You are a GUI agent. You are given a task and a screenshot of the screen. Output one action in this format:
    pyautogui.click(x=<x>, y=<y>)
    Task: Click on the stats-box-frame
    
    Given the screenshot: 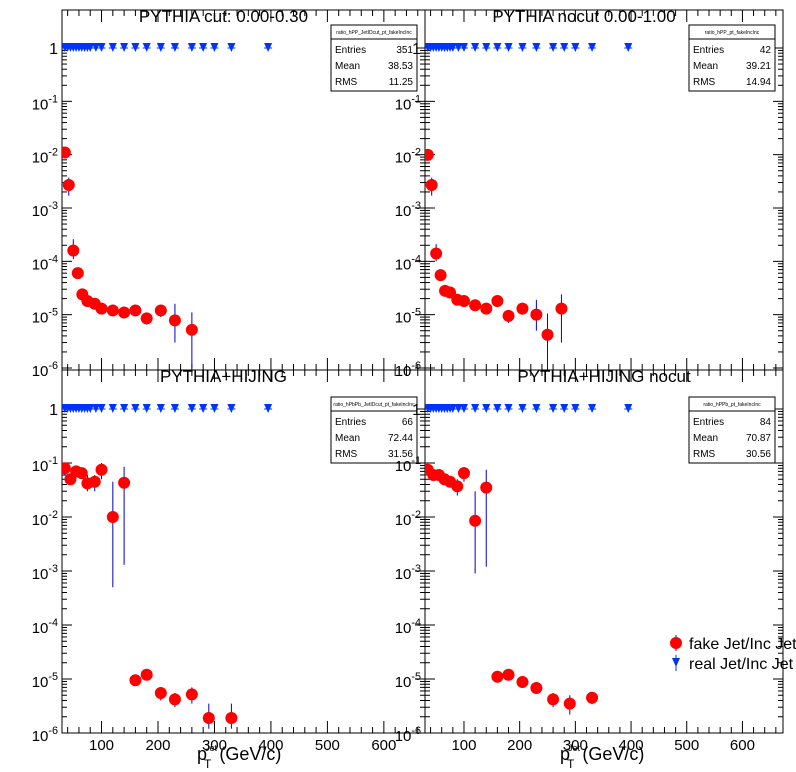 What is the action you would take?
    pyautogui.click(x=732, y=58)
    